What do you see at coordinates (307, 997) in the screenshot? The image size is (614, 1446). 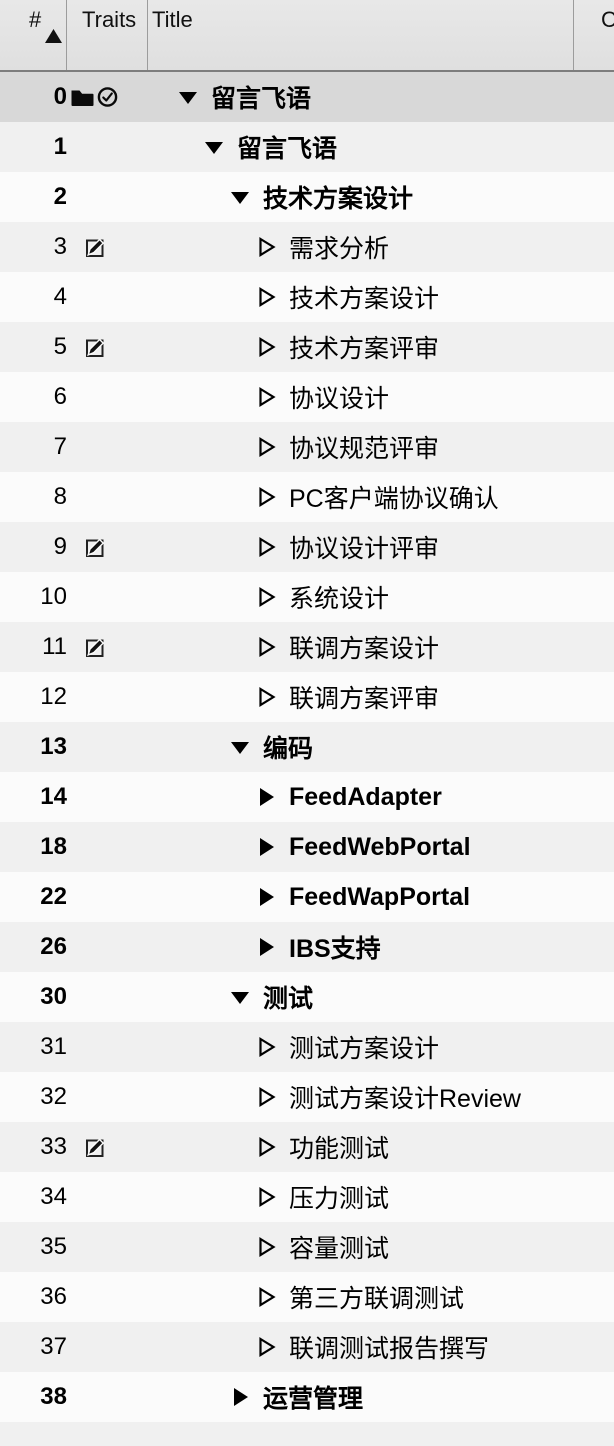 I see `table-row: 30 测试` at bounding box center [307, 997].